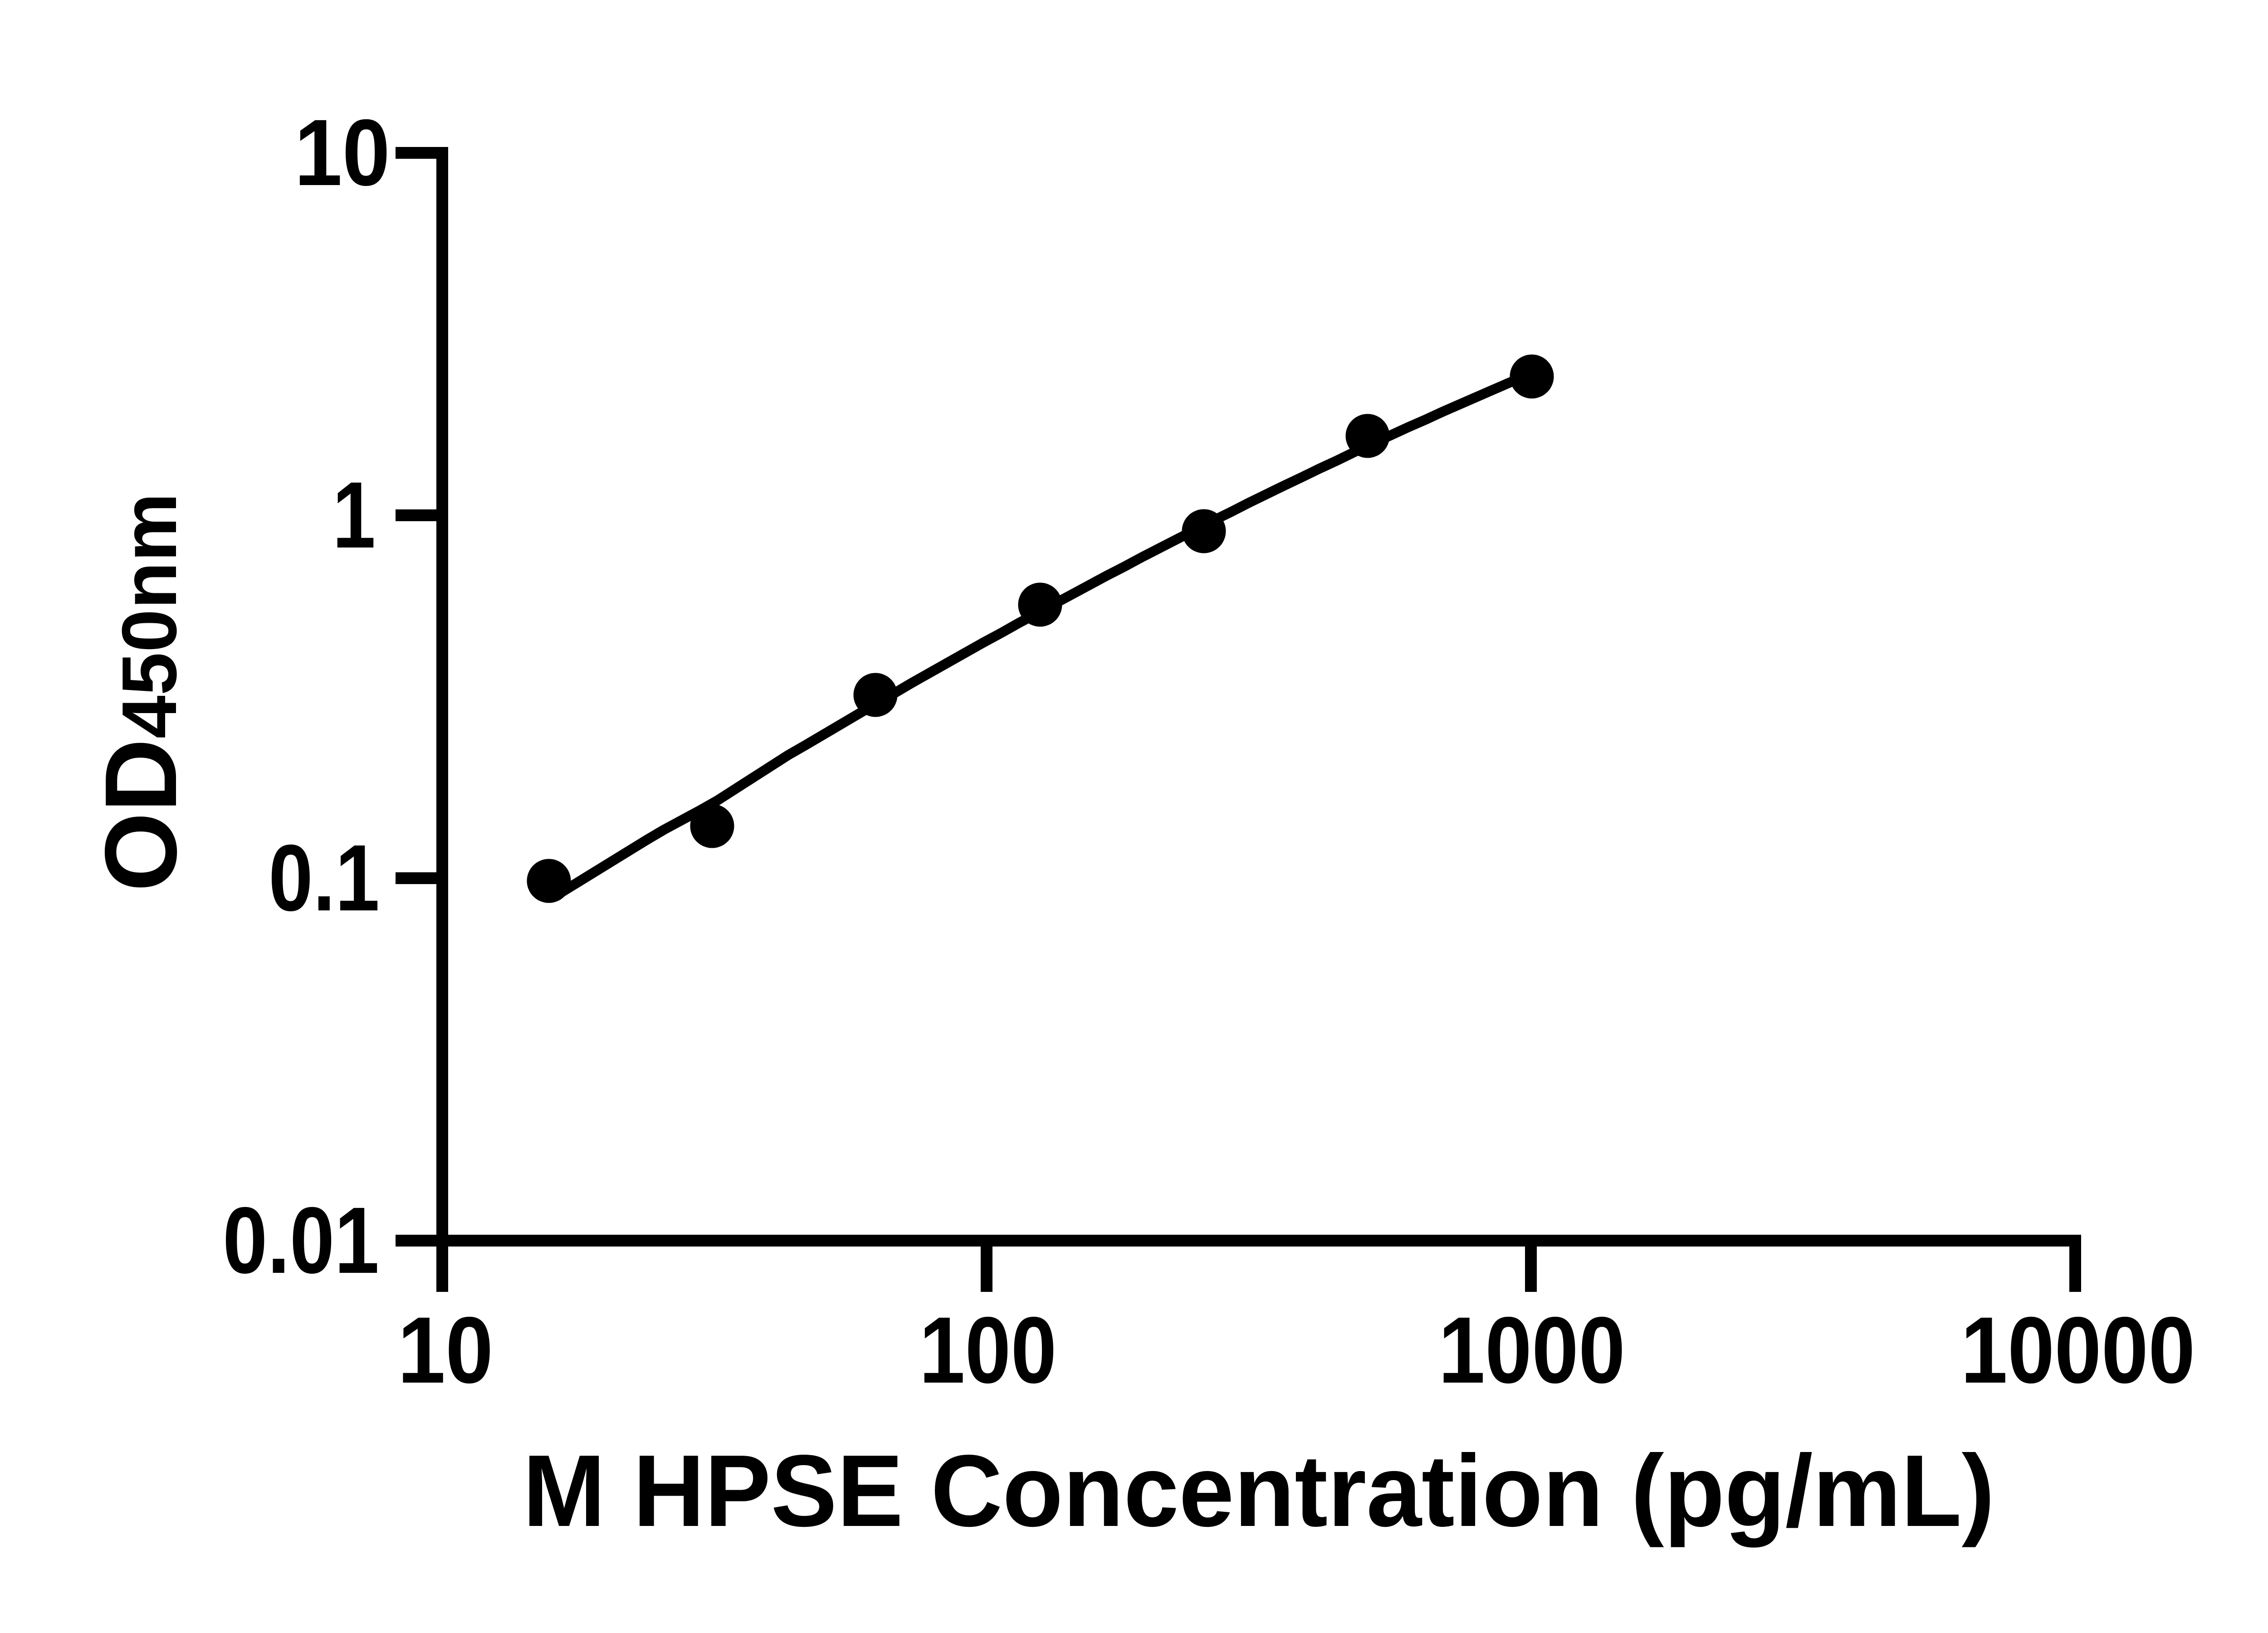 The width and height of the screenshot is (2268, 1633). Describe the element at coordinates (2078, 1350) in the screenshot. I see `svg-text: 10000` at that location.